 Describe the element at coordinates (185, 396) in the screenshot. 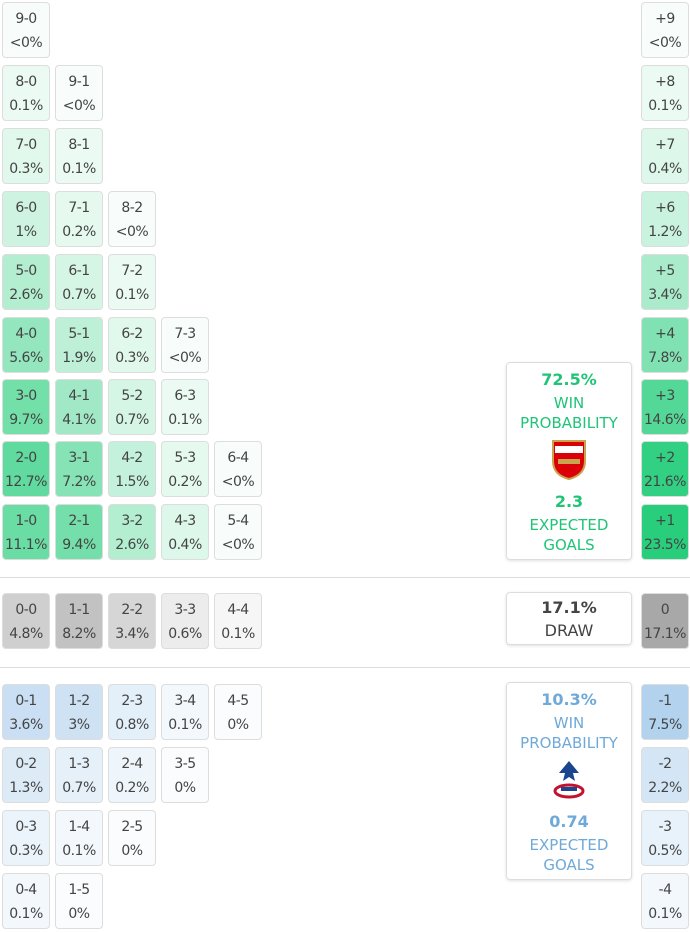

I see `score: 6-3` at that location.